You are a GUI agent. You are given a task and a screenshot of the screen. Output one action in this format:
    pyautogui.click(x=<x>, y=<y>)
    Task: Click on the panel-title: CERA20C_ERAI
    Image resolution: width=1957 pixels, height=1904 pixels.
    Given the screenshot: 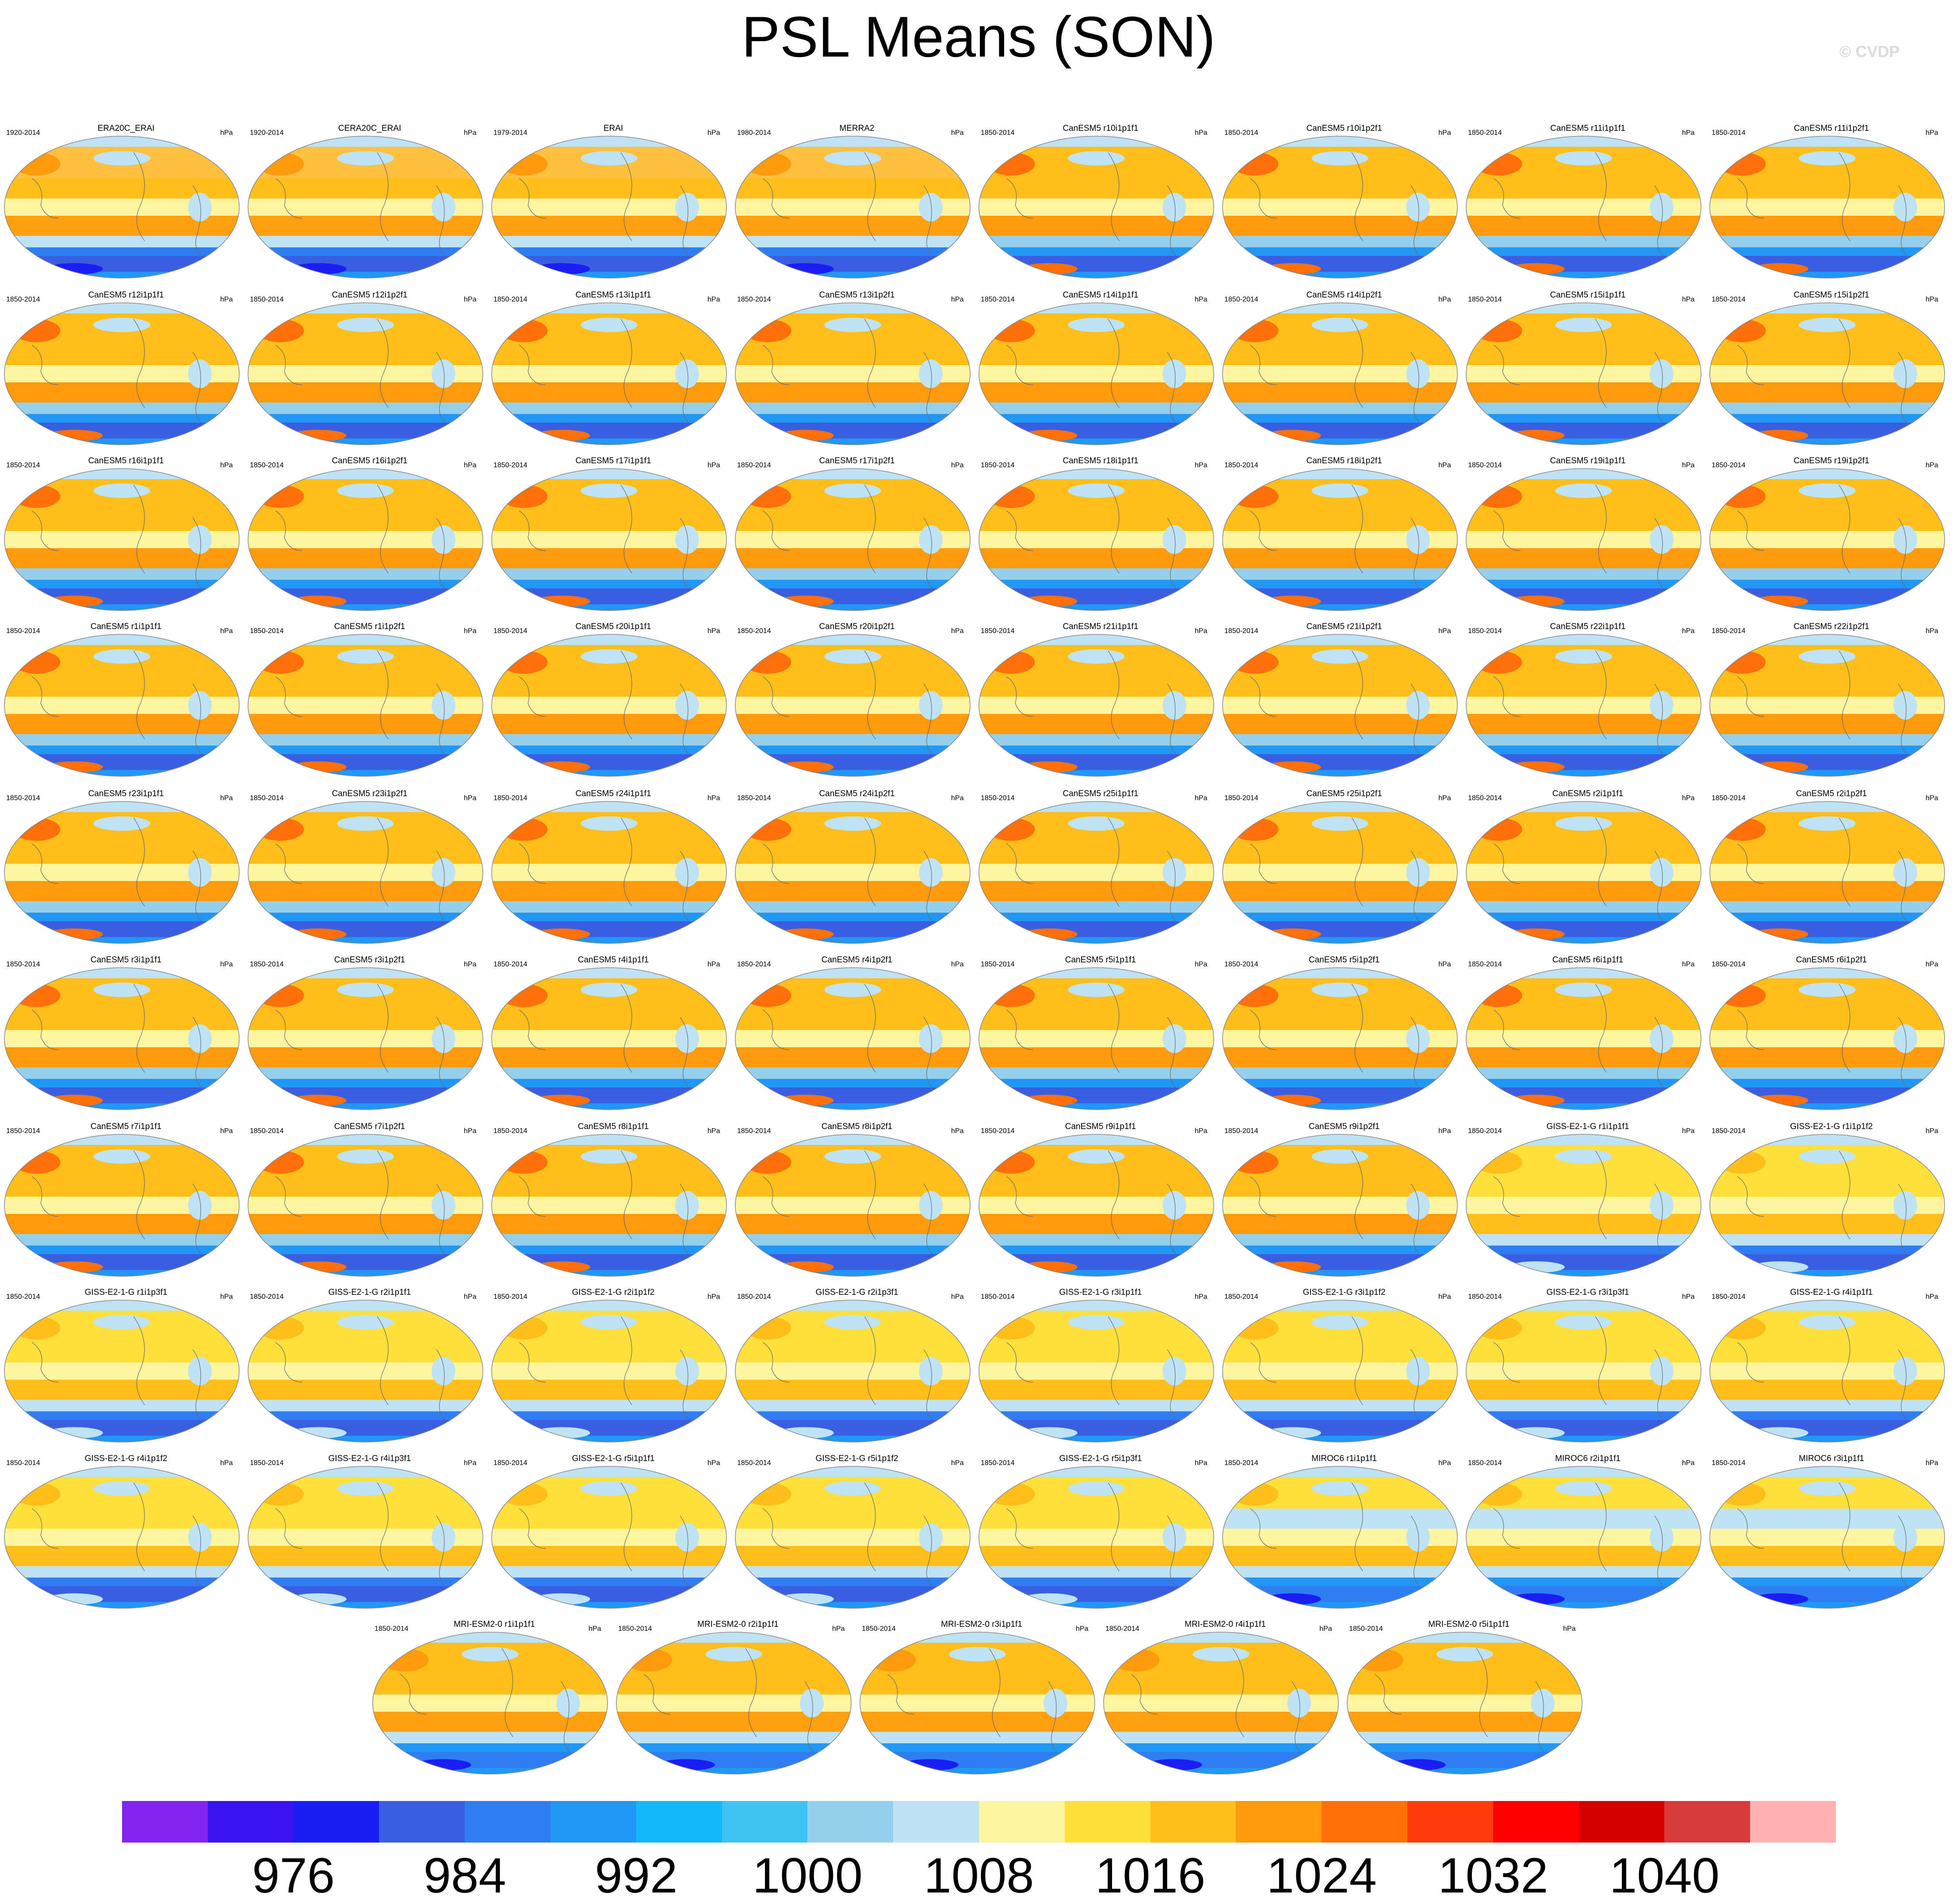 What is the action you would take?
    pyautogui.click(x=369, y=128)
    